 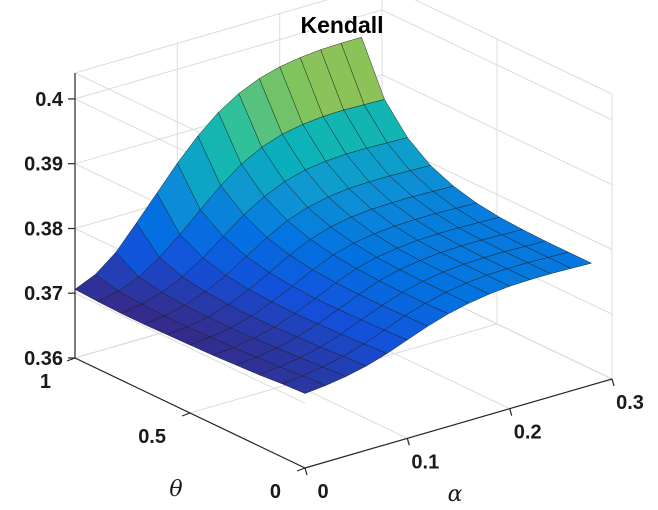 I want to click on x-axis-label: α, so click(x=455, y=494).